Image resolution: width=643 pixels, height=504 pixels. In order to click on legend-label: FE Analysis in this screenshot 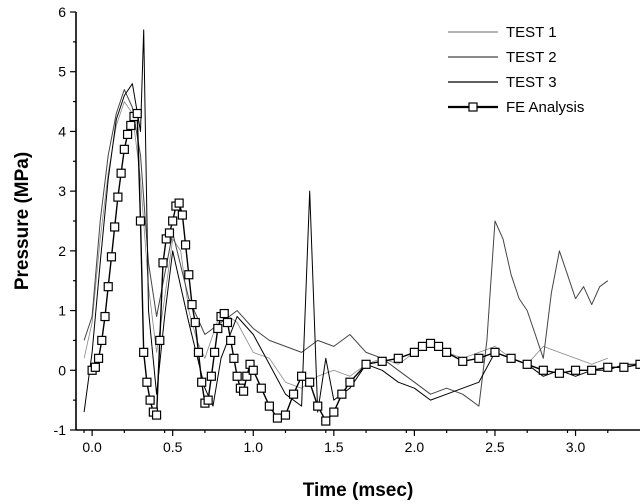, I will do `click(545, 107)`.